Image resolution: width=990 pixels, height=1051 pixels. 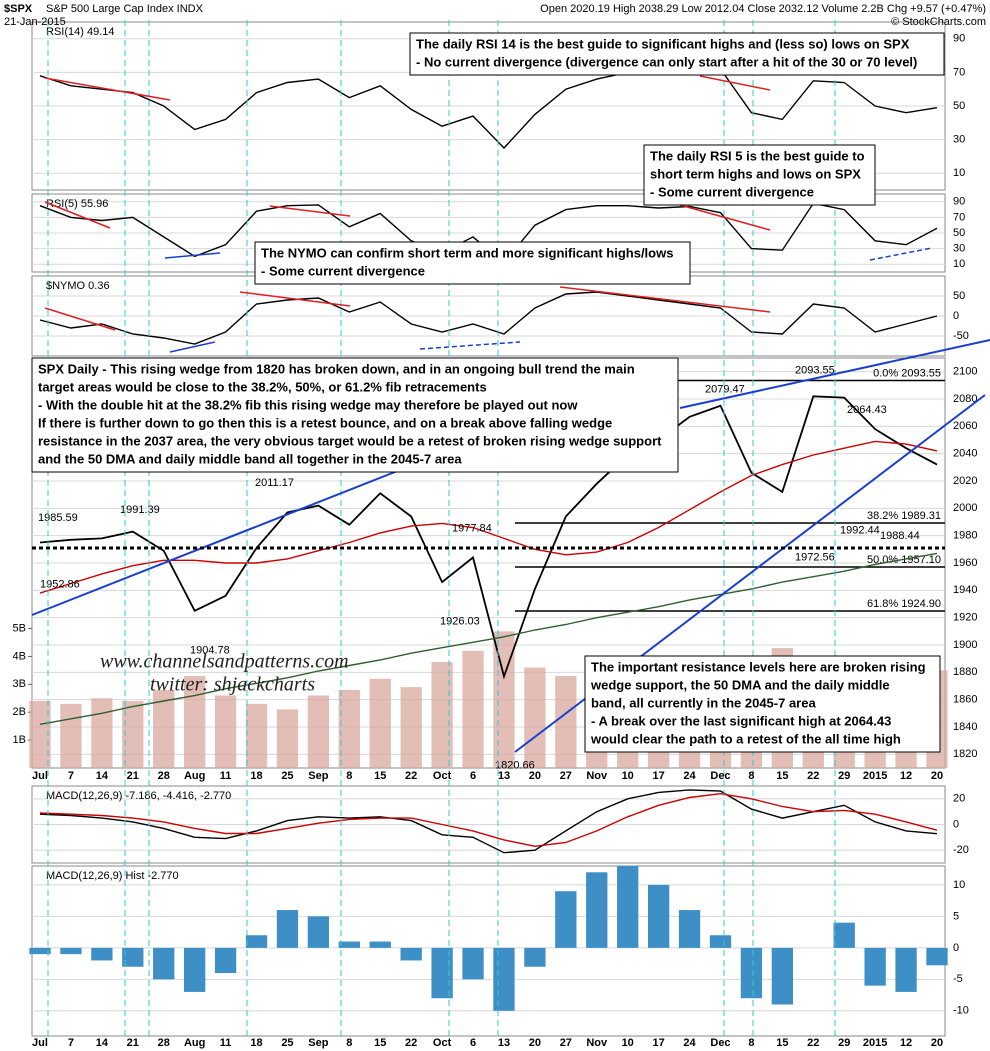 What do you see at coordinates (965, 536) in the screenshot?
I see `y-tick-label: 1980` at bounding box center [965, 536].